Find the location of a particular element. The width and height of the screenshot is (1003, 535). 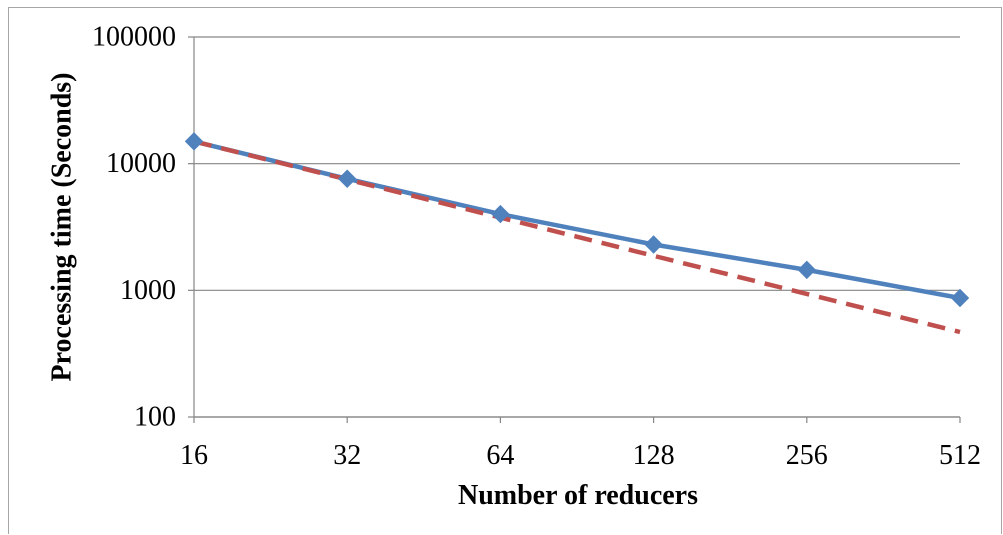

y-tick-label: 100000 is located at coordinates (134, 37).